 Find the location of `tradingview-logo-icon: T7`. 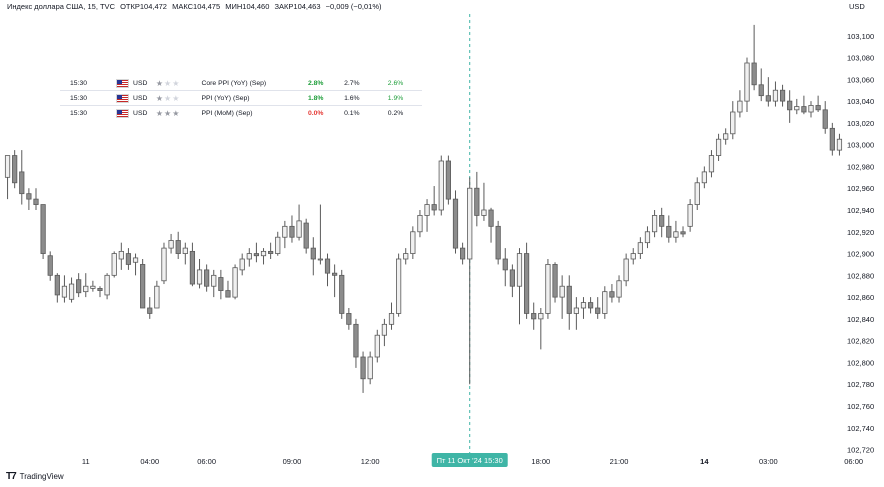

tradingview-logo-icon: T7 is located at coordinates (11, 476).